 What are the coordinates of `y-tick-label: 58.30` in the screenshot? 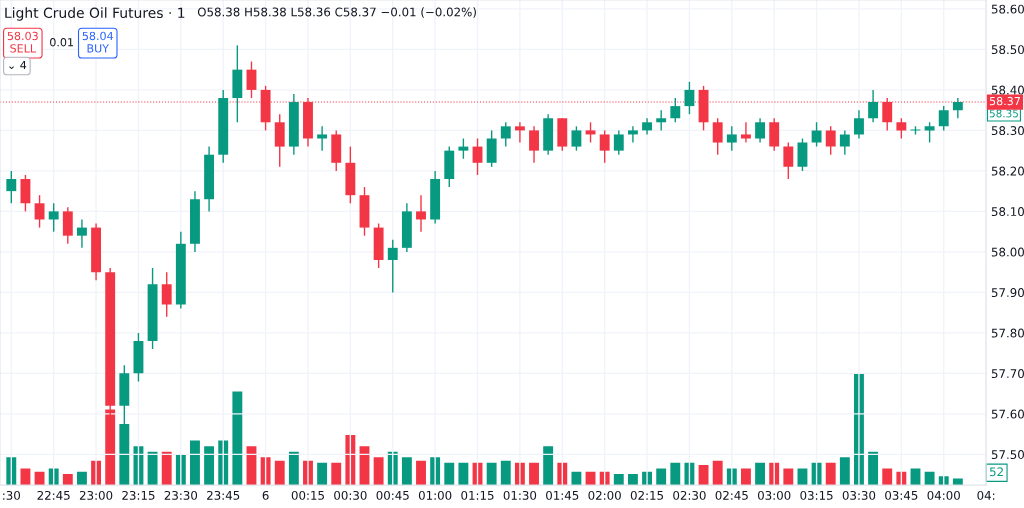 It's located at (1007, 131).